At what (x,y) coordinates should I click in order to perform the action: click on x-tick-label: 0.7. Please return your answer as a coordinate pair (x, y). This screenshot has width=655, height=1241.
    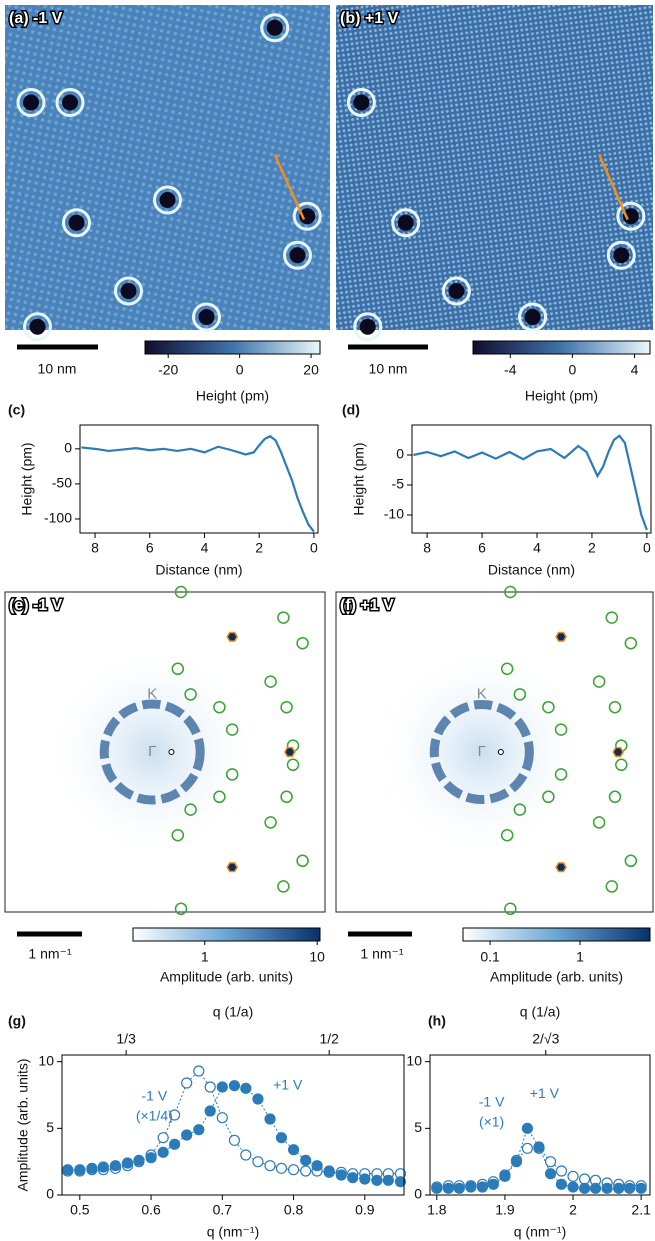
    Looking at the image, I should click on (223, 1210).